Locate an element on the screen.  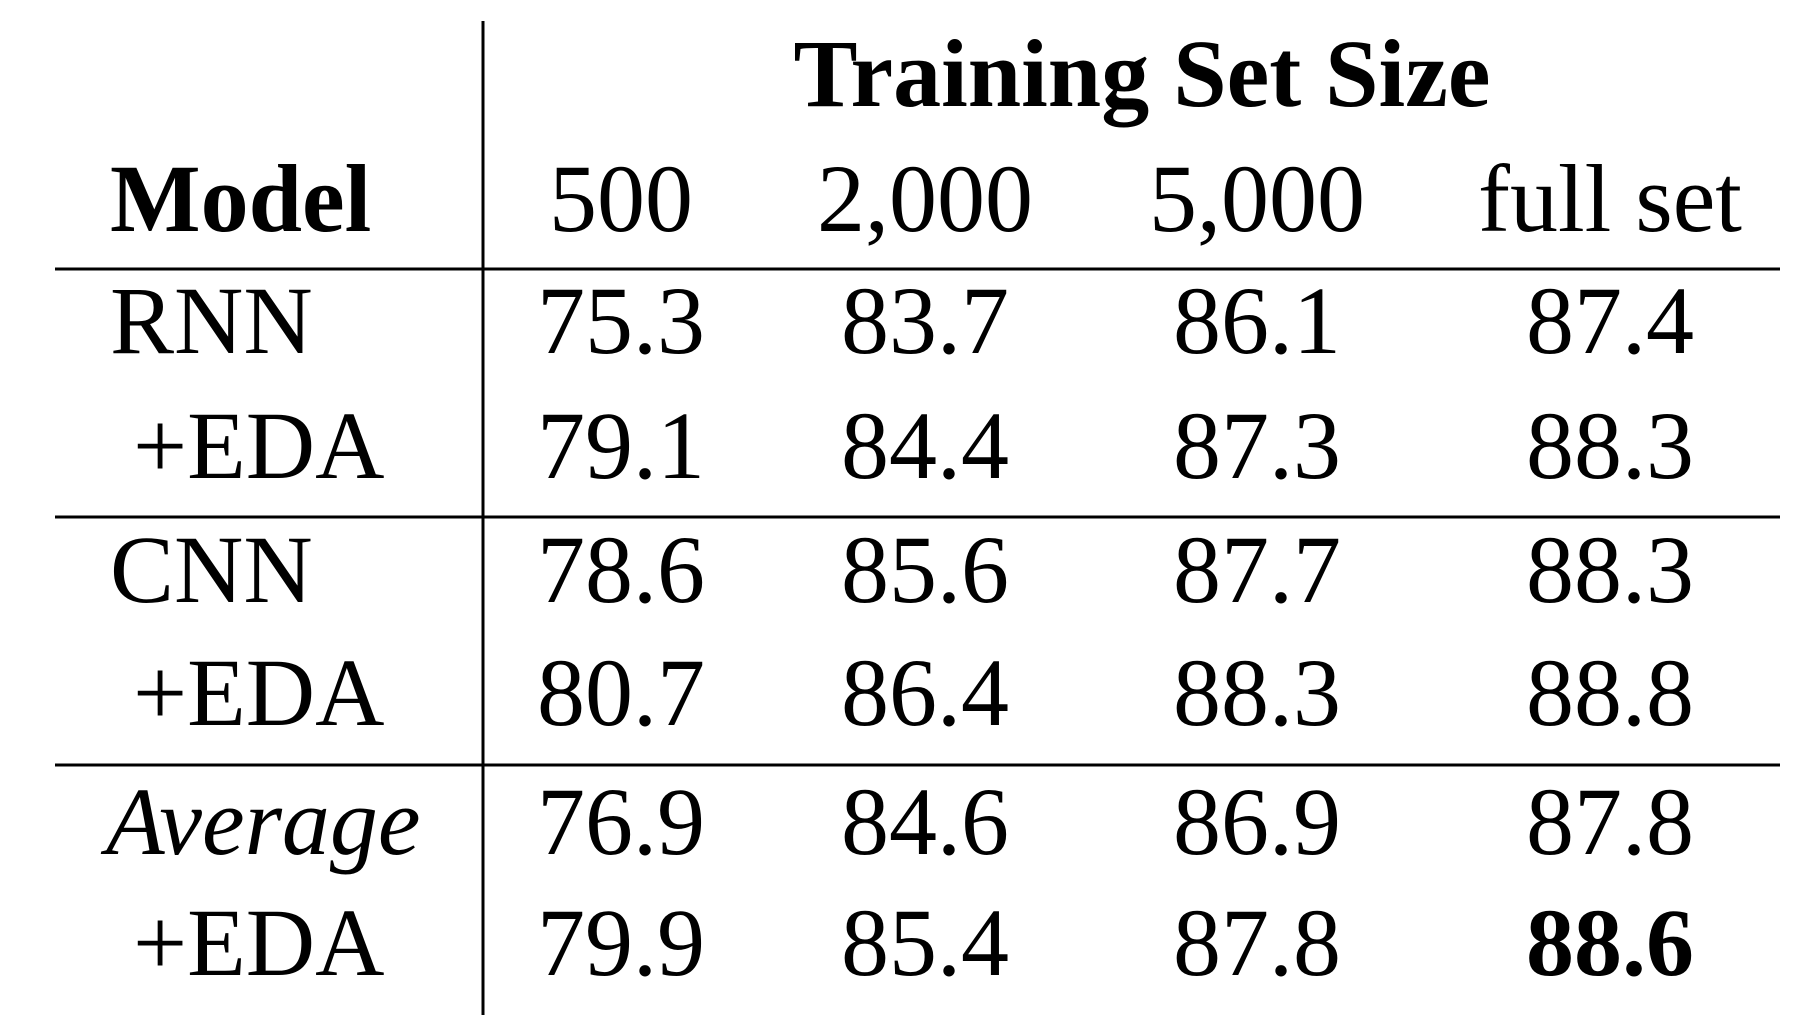
row-label: Average is located at coordinates (260, 821).